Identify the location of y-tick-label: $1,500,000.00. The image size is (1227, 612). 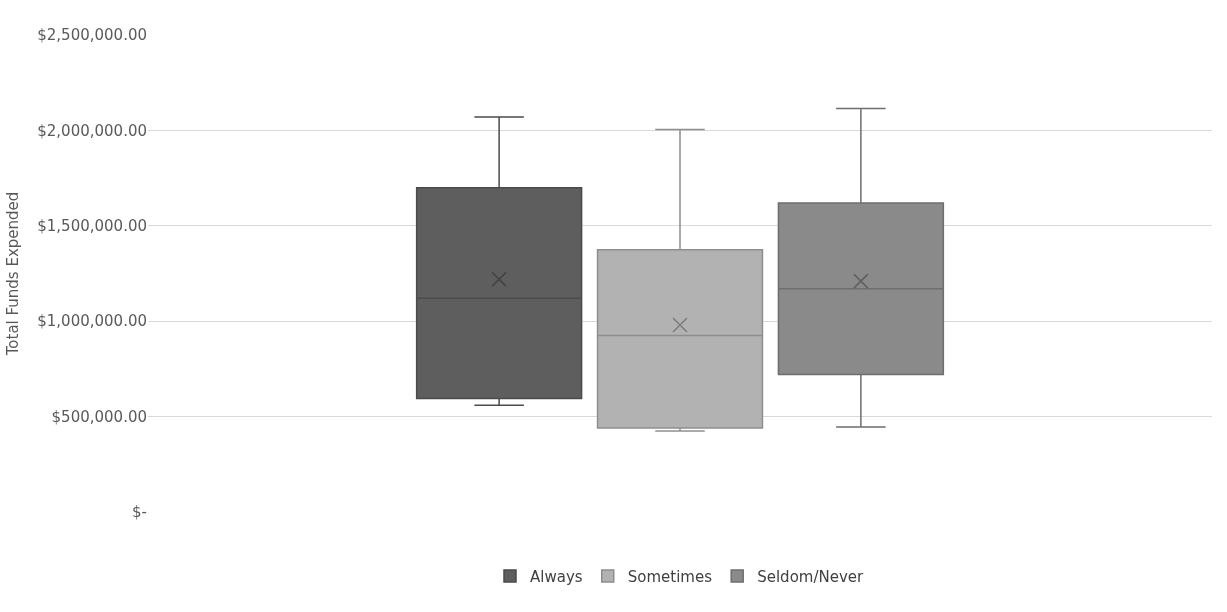
(92, 226).